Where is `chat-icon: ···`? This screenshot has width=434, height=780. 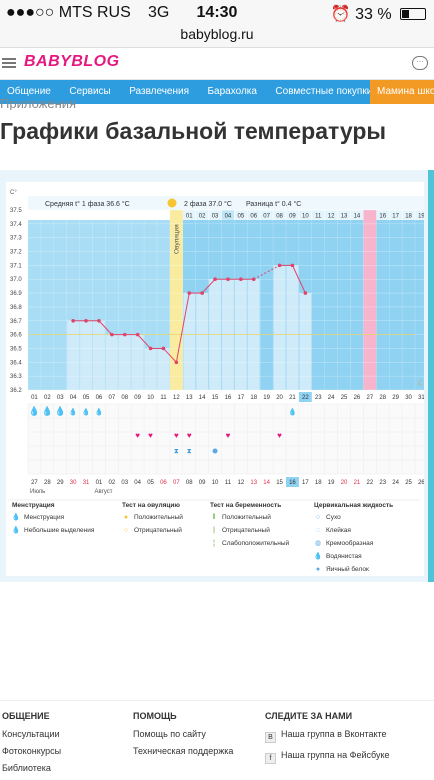 chat-icon: ··· is located at coordinates (420, 63).